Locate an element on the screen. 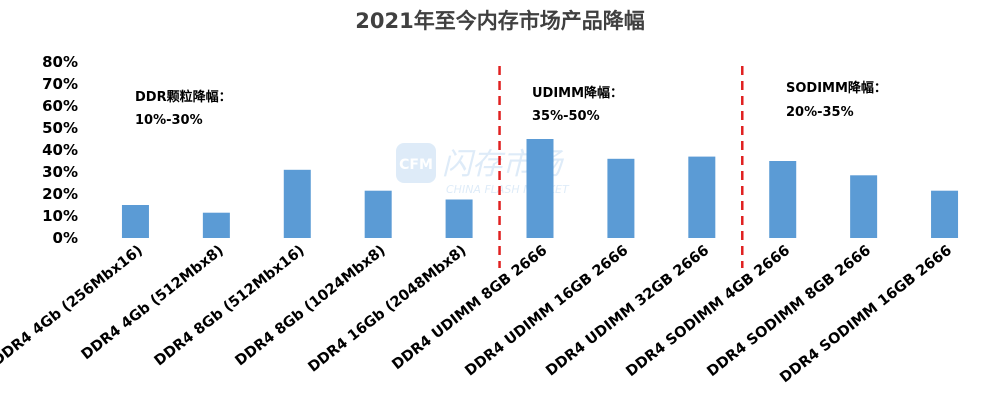  y-tick-label: 80% is located at coordinates (60, 62).